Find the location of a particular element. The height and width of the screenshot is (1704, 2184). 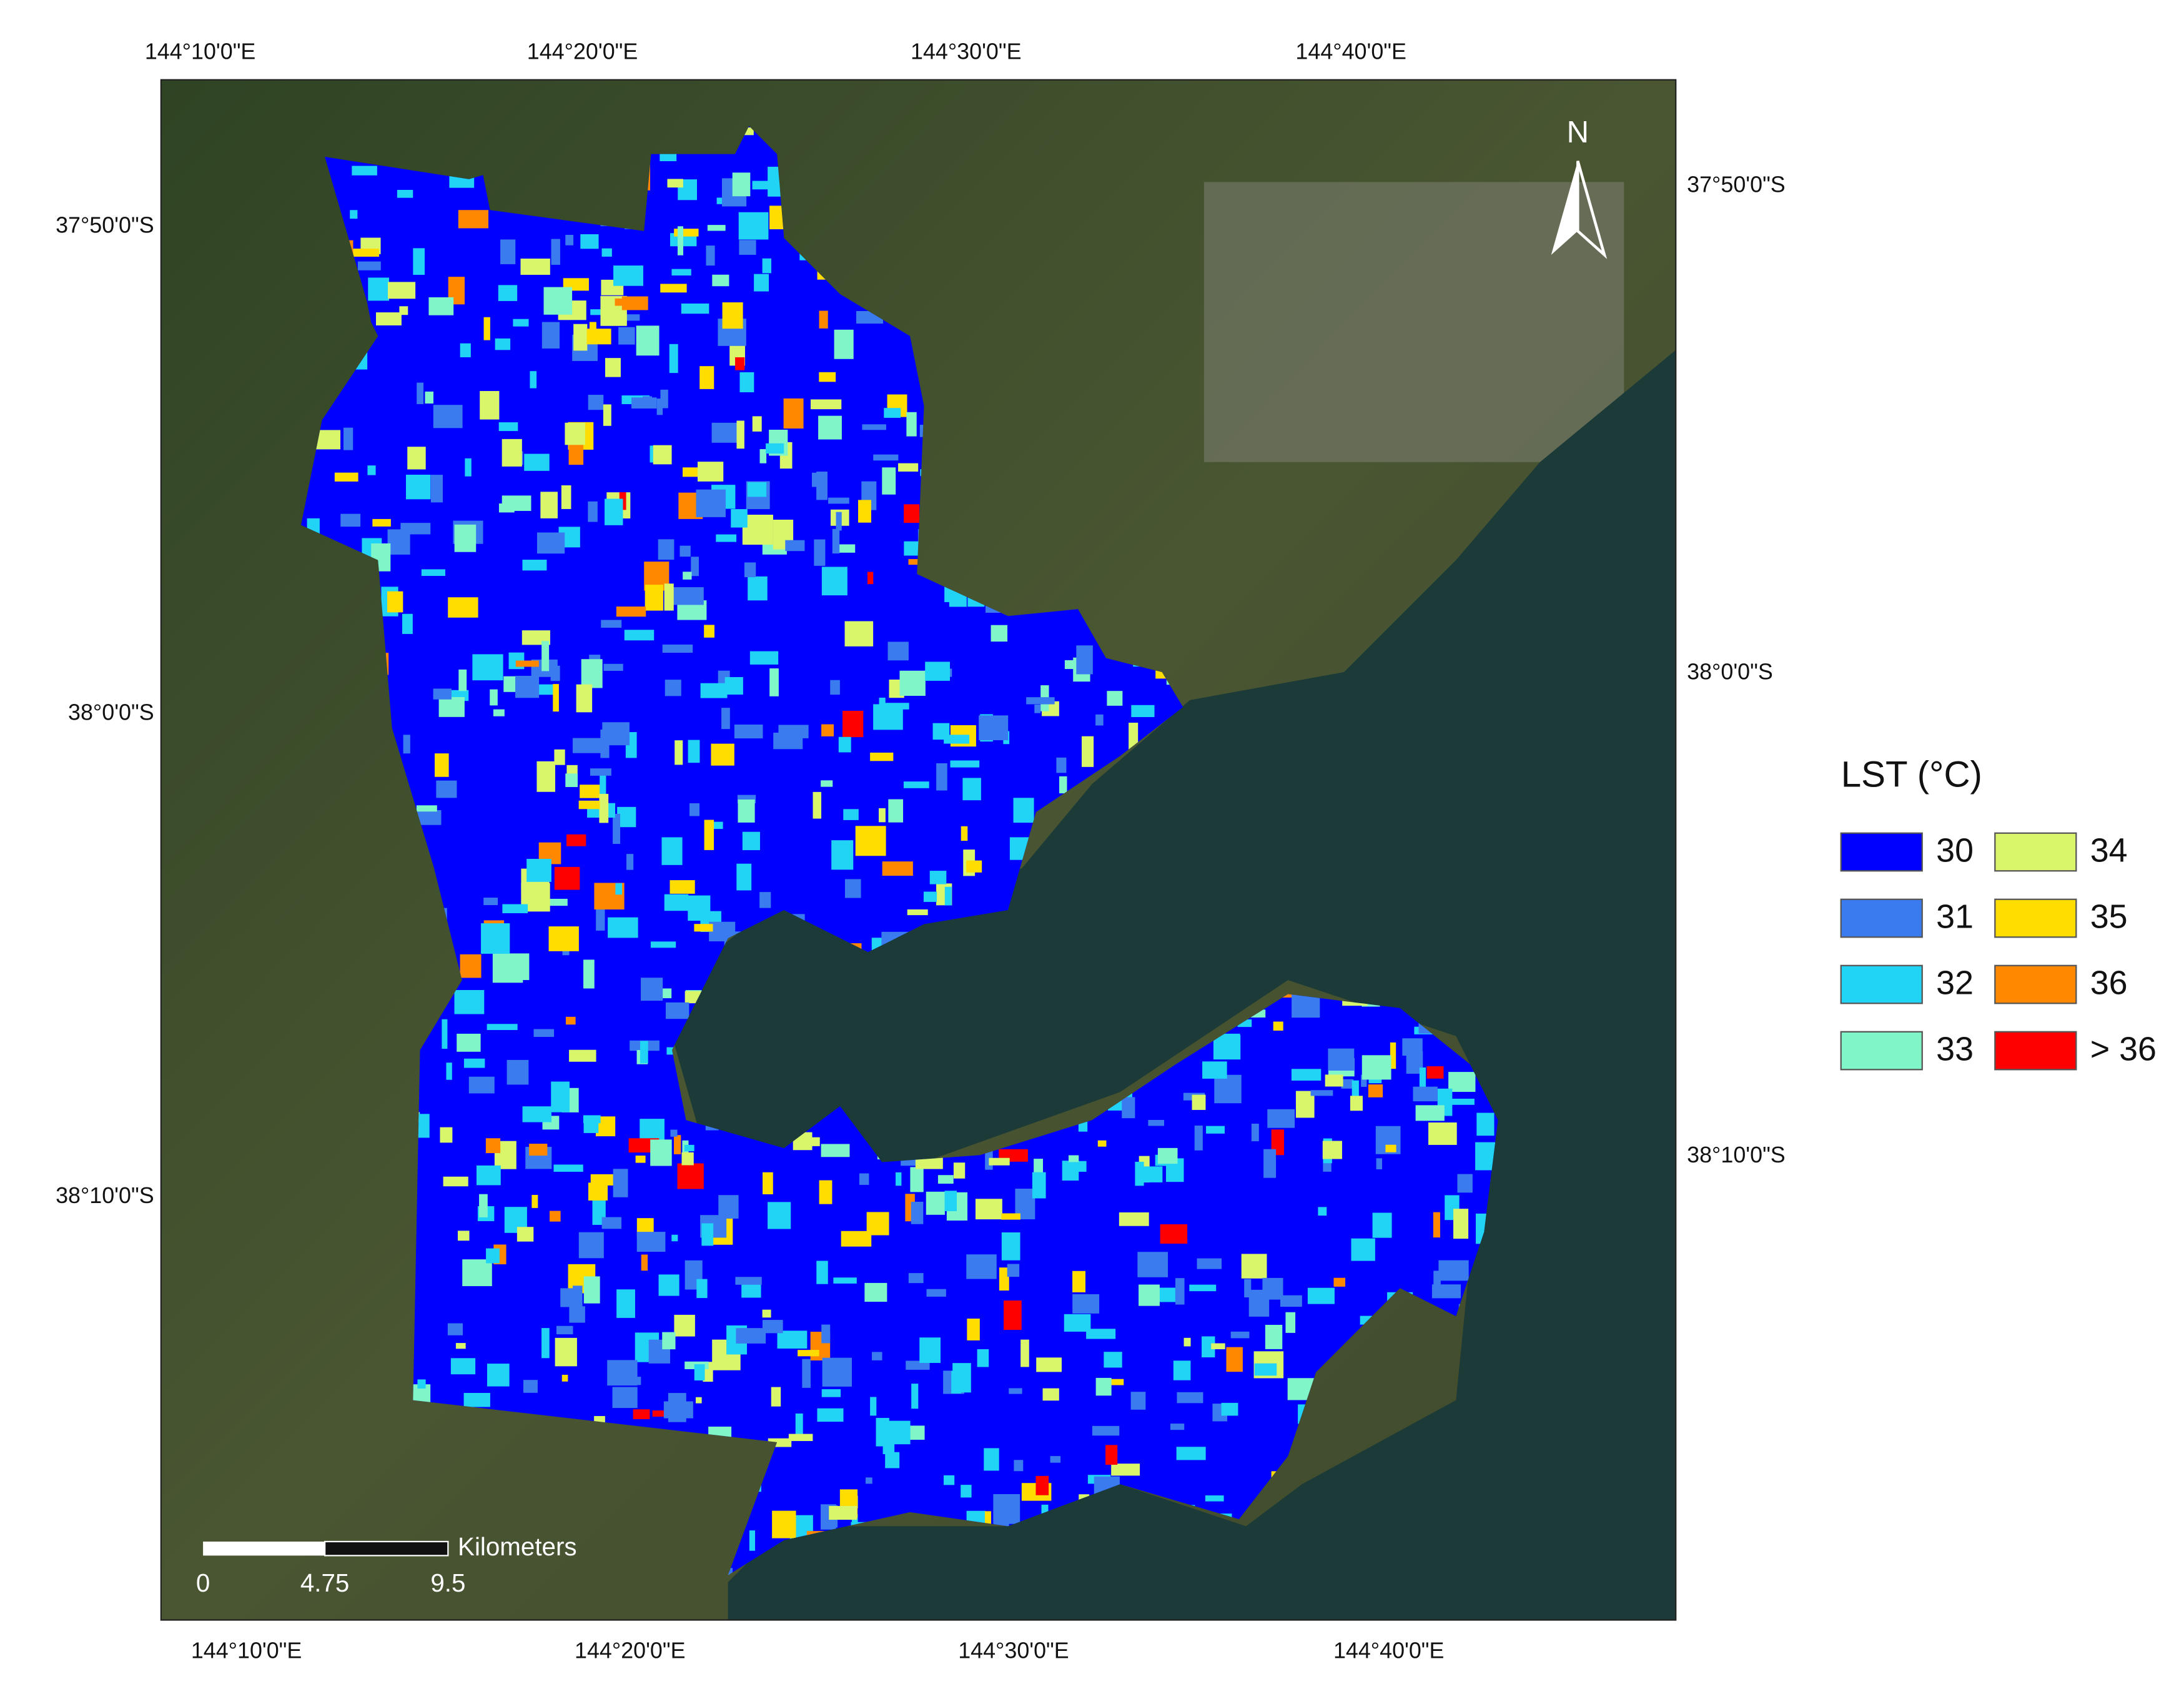

scale-tick-label: 9.5 is located at coordinates (448, 1582).